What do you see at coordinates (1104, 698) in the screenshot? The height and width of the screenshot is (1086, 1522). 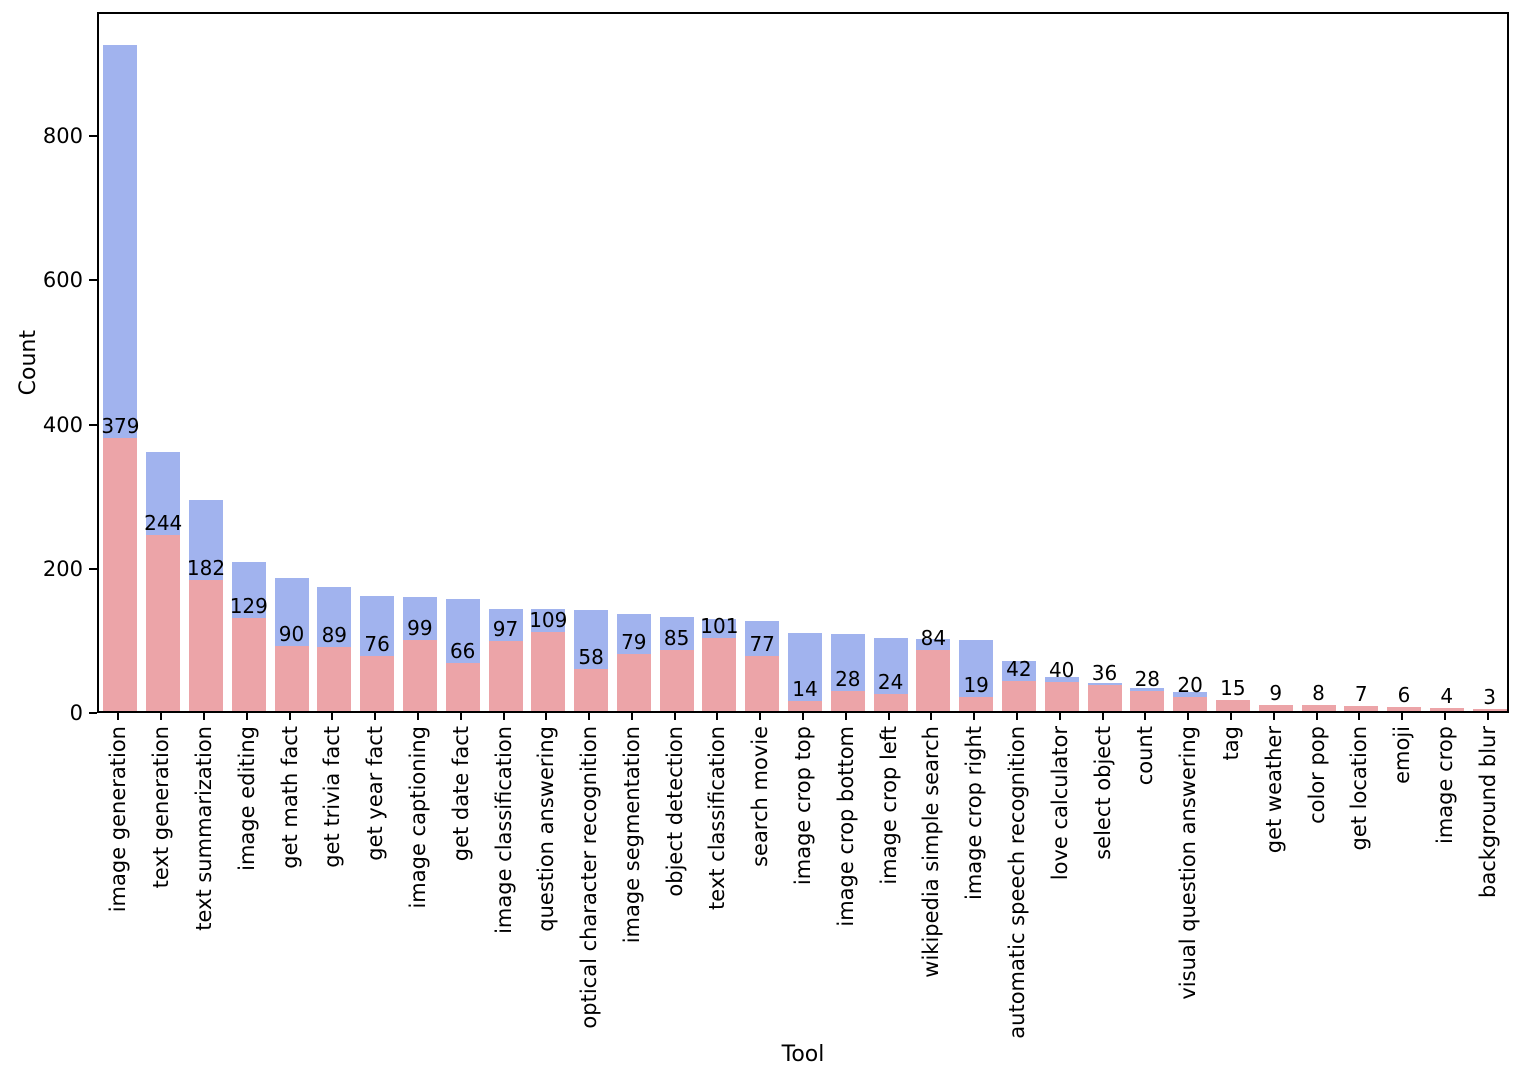 I see `bar-pink-select-object` at bounding box center [1104, 698].